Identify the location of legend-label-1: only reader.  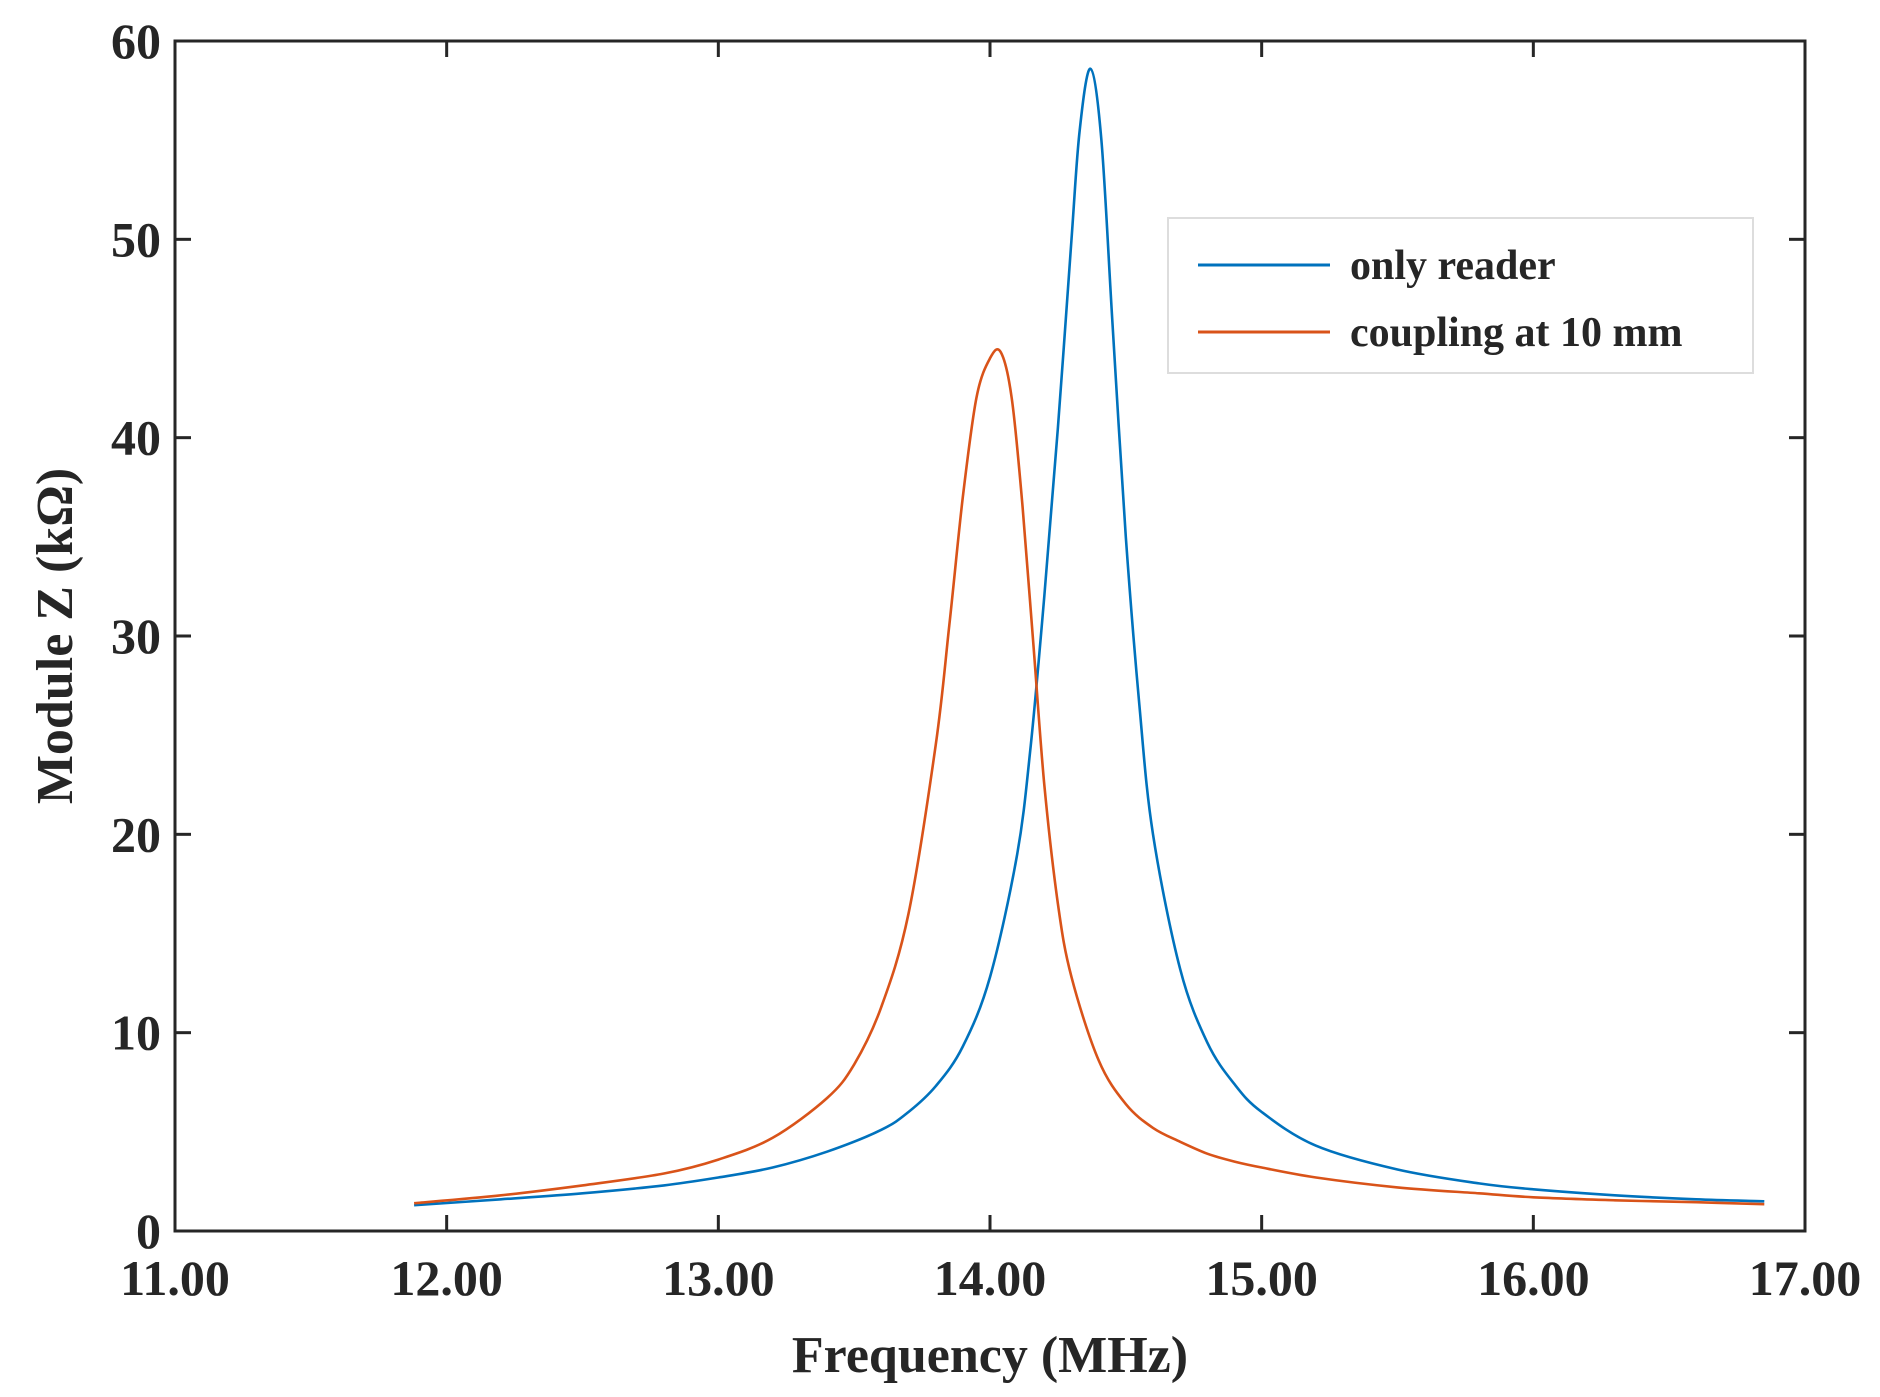
(1453, 266).